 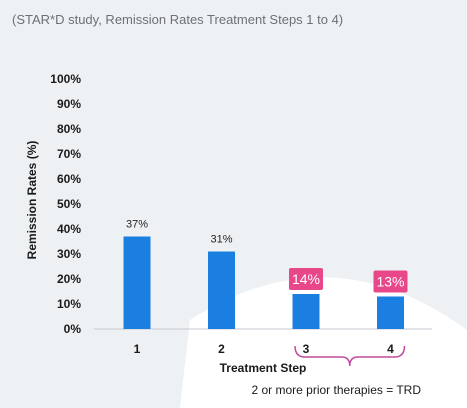 I want to click on y-tick-label: 70%, so click(x=69, y=154).